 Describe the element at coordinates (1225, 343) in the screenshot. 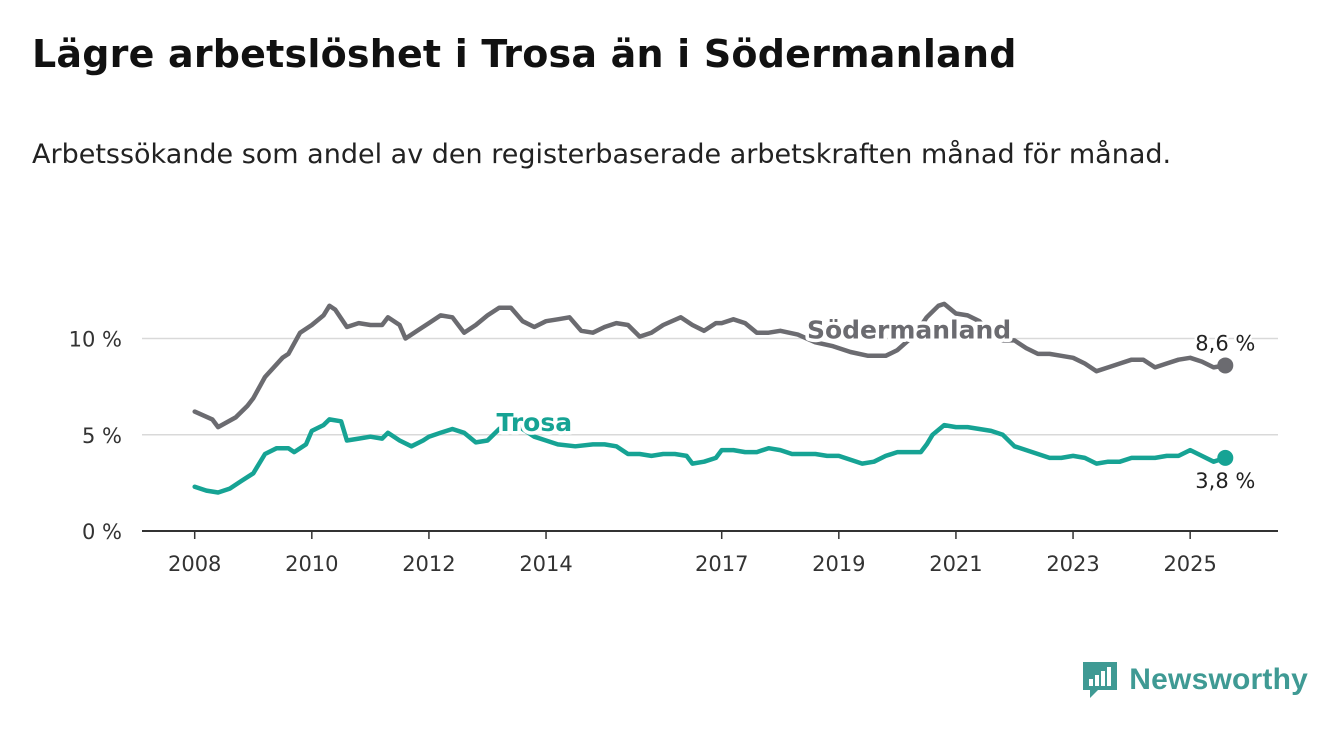

I see `series-end-label: 8,6 %` at that location.